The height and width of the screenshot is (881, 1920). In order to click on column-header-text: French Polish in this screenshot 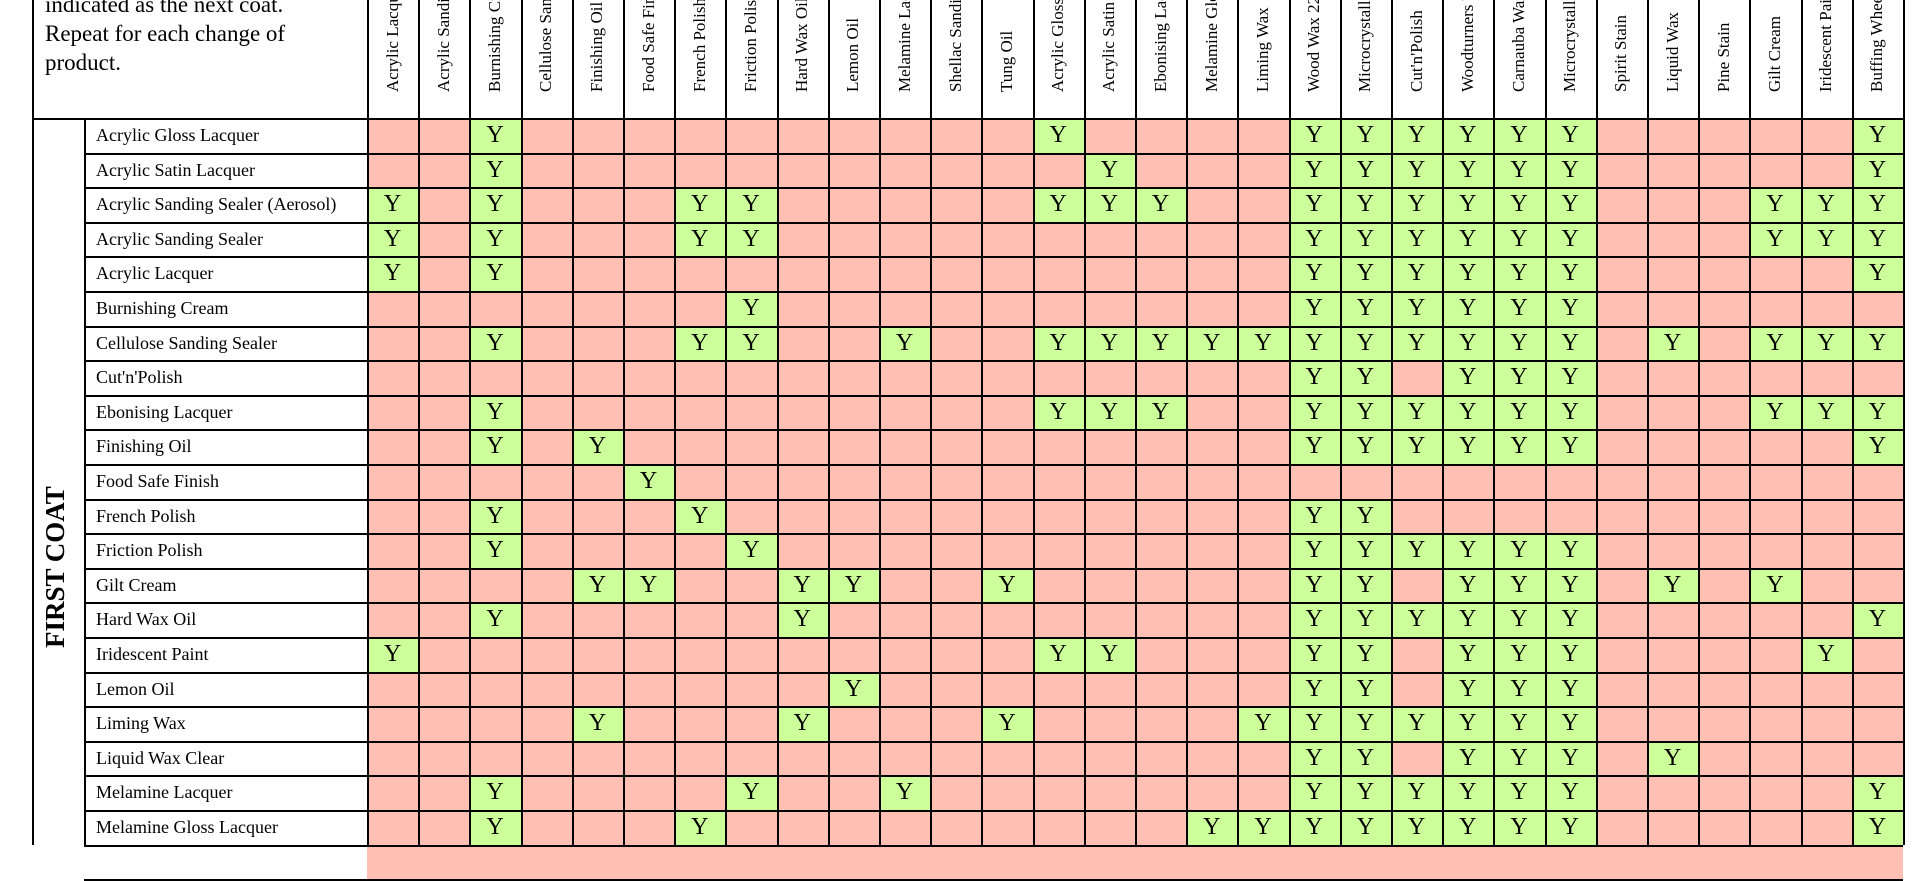, I will do `click(699, 46)`.